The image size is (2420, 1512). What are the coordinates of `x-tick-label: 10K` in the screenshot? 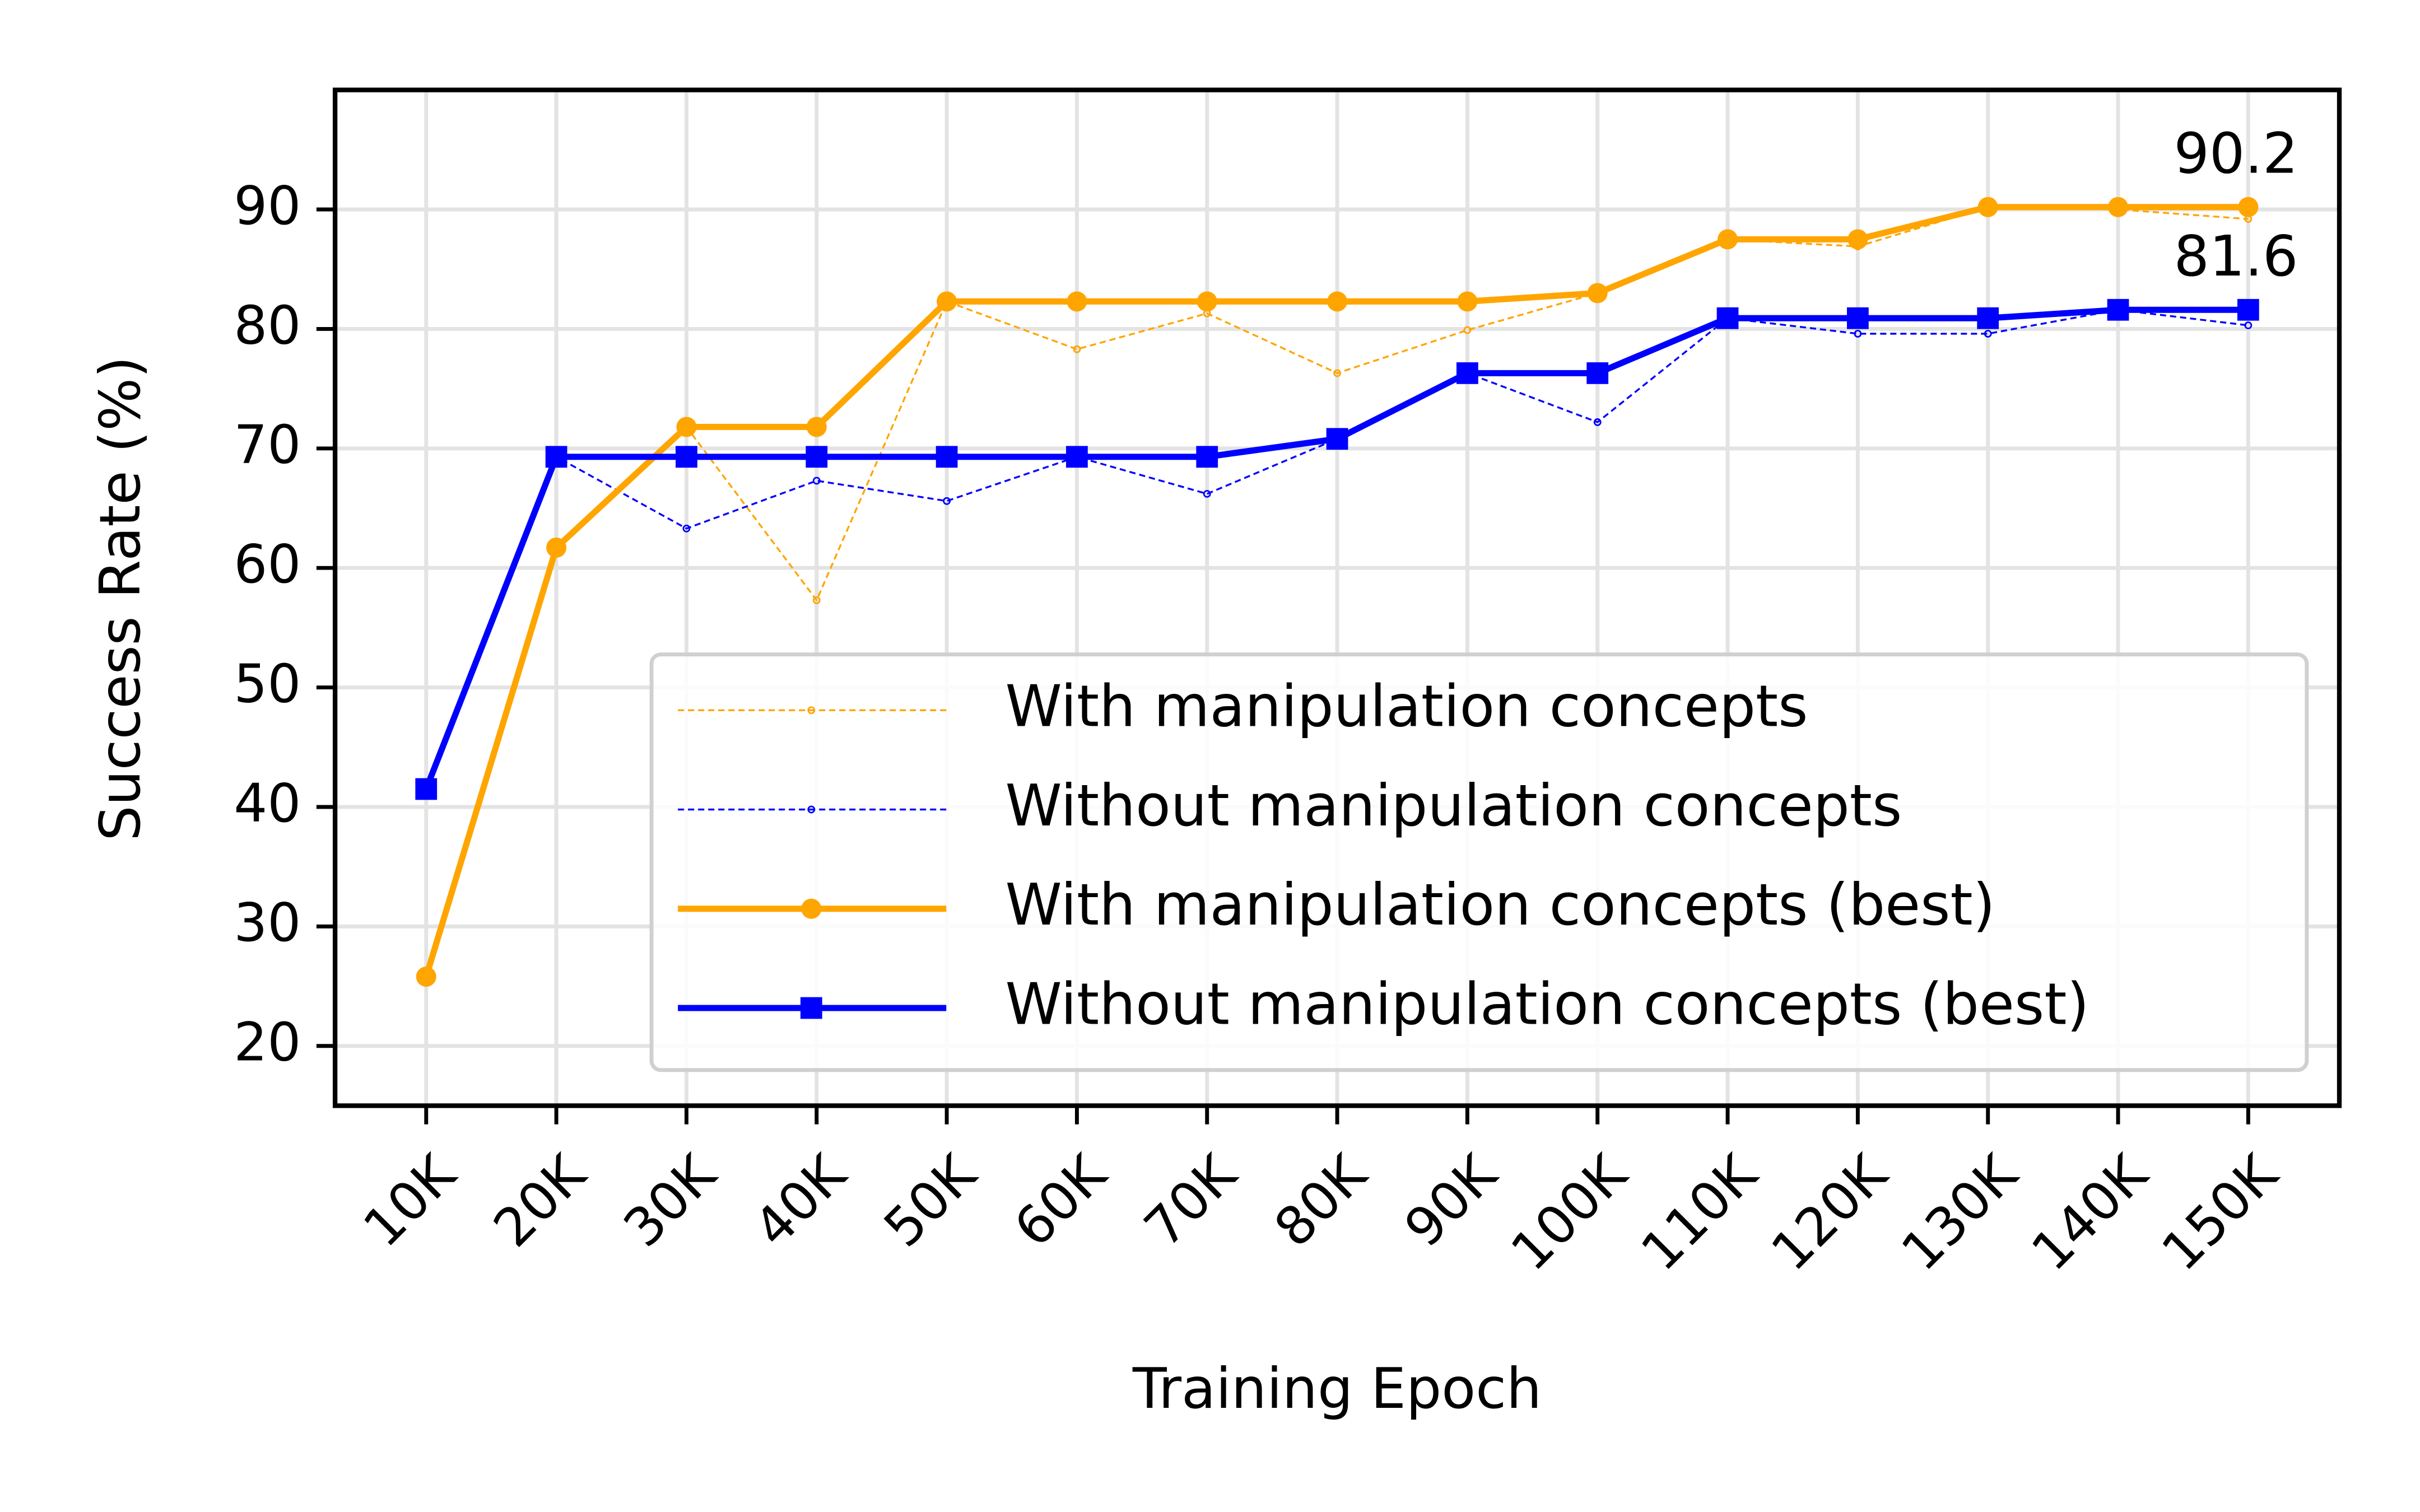 It's located at (410, 1201).